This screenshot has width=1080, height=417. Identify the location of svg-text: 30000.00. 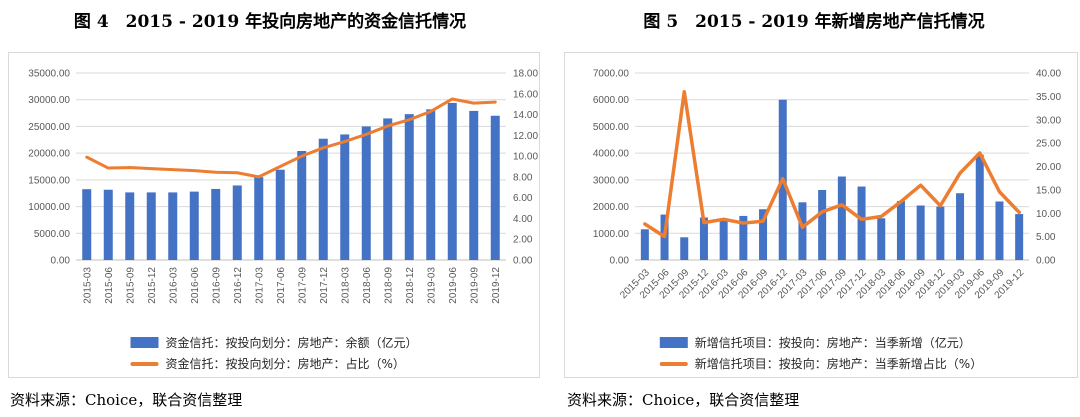
(49, 100).